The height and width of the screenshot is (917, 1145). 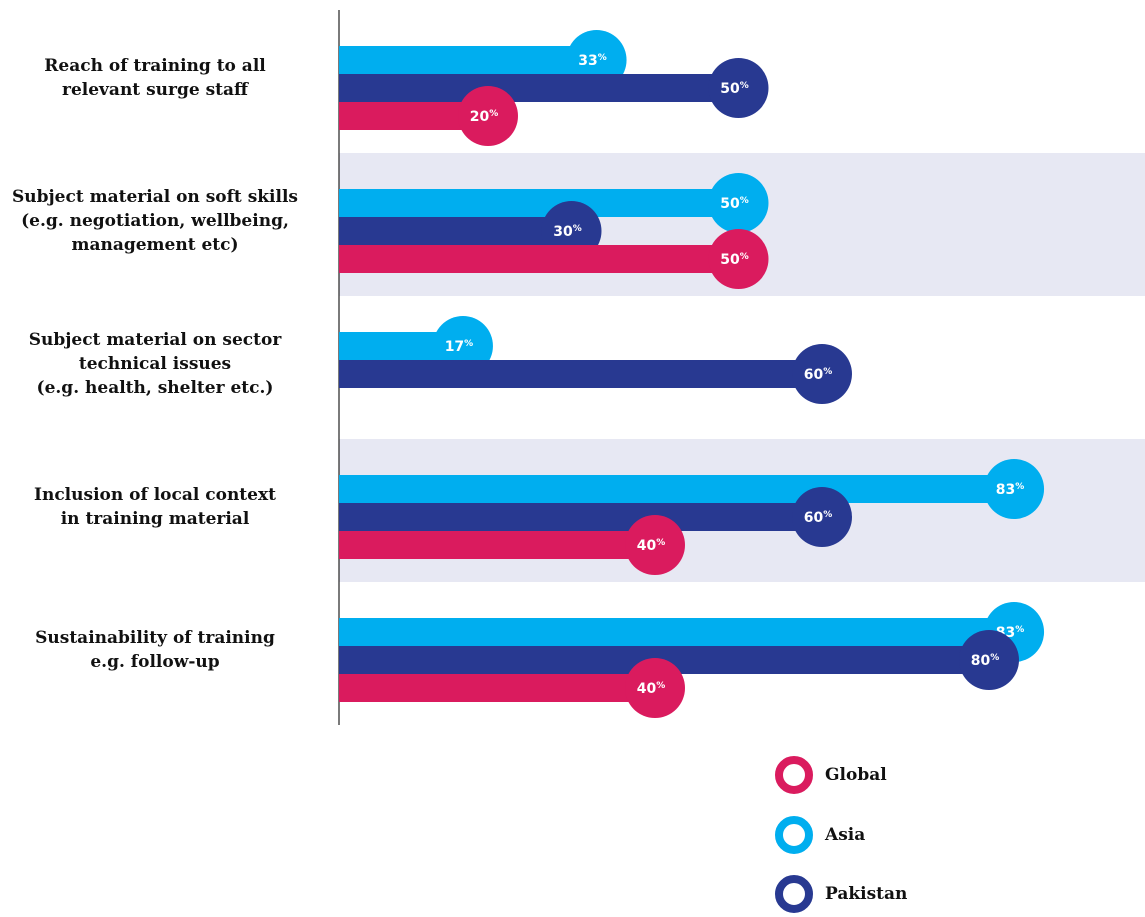 I want to click on legend-label-asia: Asia, so click(x=845, y=835).